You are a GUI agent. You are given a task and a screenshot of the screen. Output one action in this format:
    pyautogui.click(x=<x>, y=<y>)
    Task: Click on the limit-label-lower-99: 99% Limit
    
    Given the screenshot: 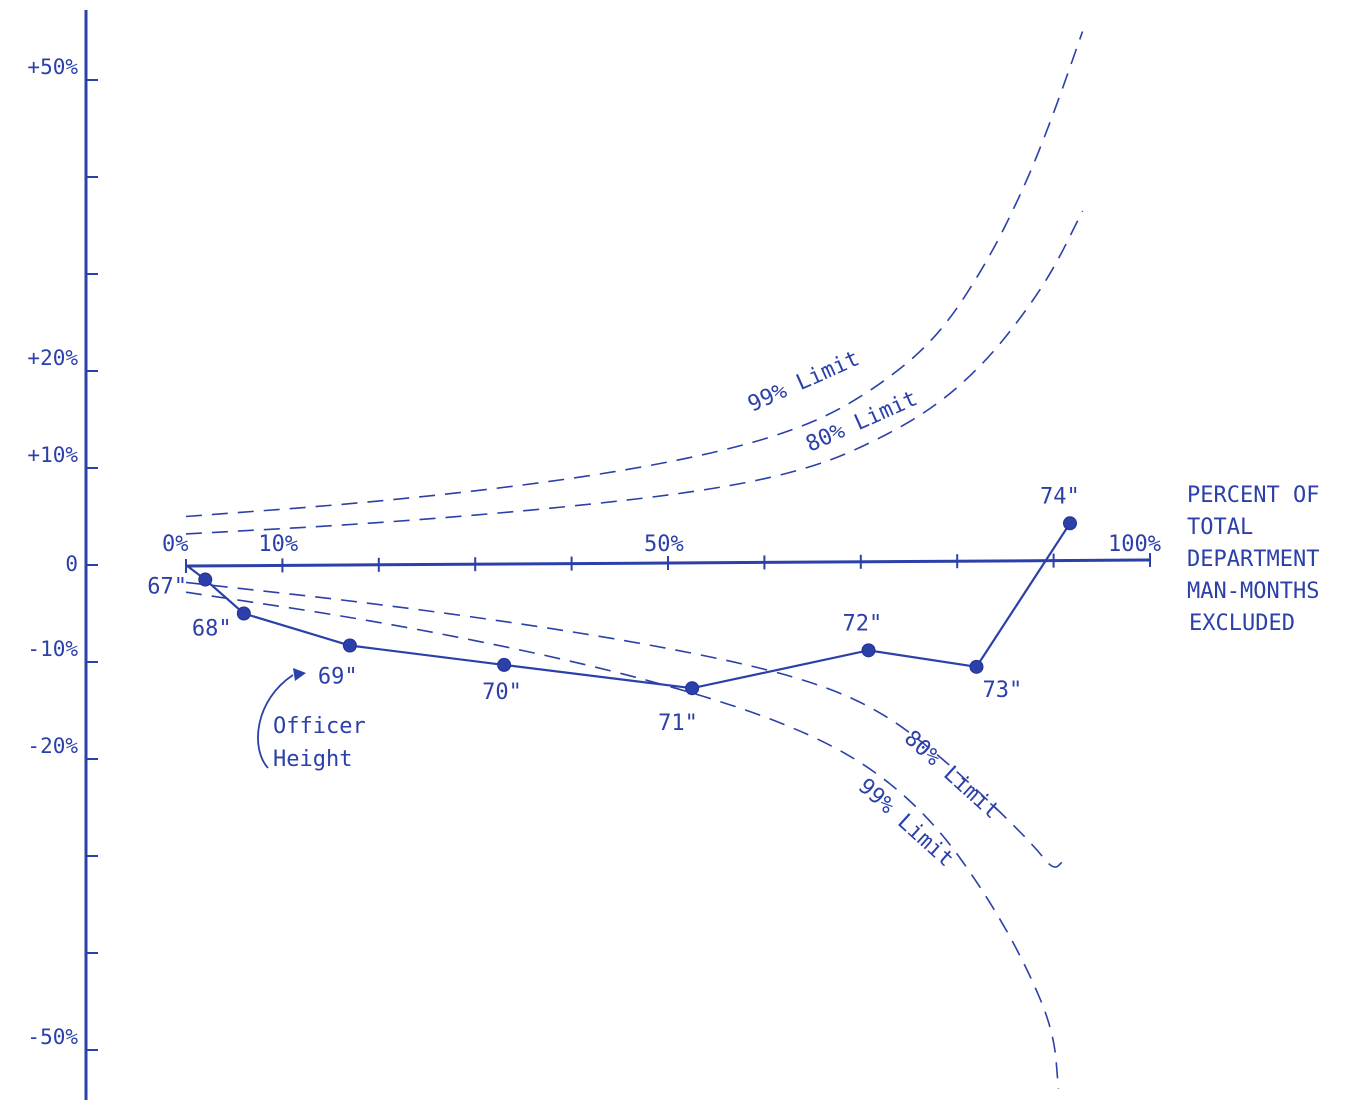 What is the action you would take?
    pyautogui.click(x=905, y=823)
    